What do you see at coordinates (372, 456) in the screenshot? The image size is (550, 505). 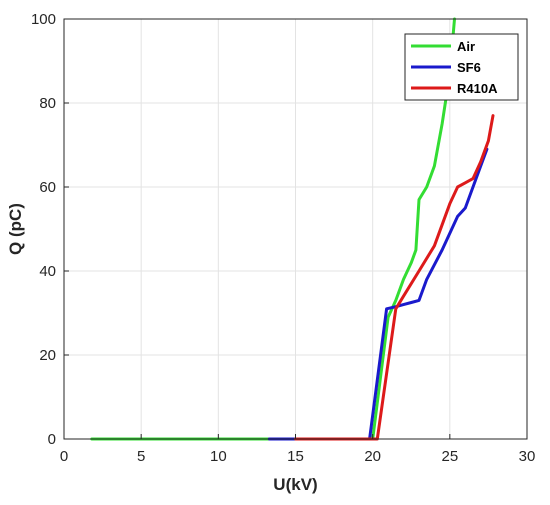 I see `x-tick-label: 20` at bounding box center [372, 456].